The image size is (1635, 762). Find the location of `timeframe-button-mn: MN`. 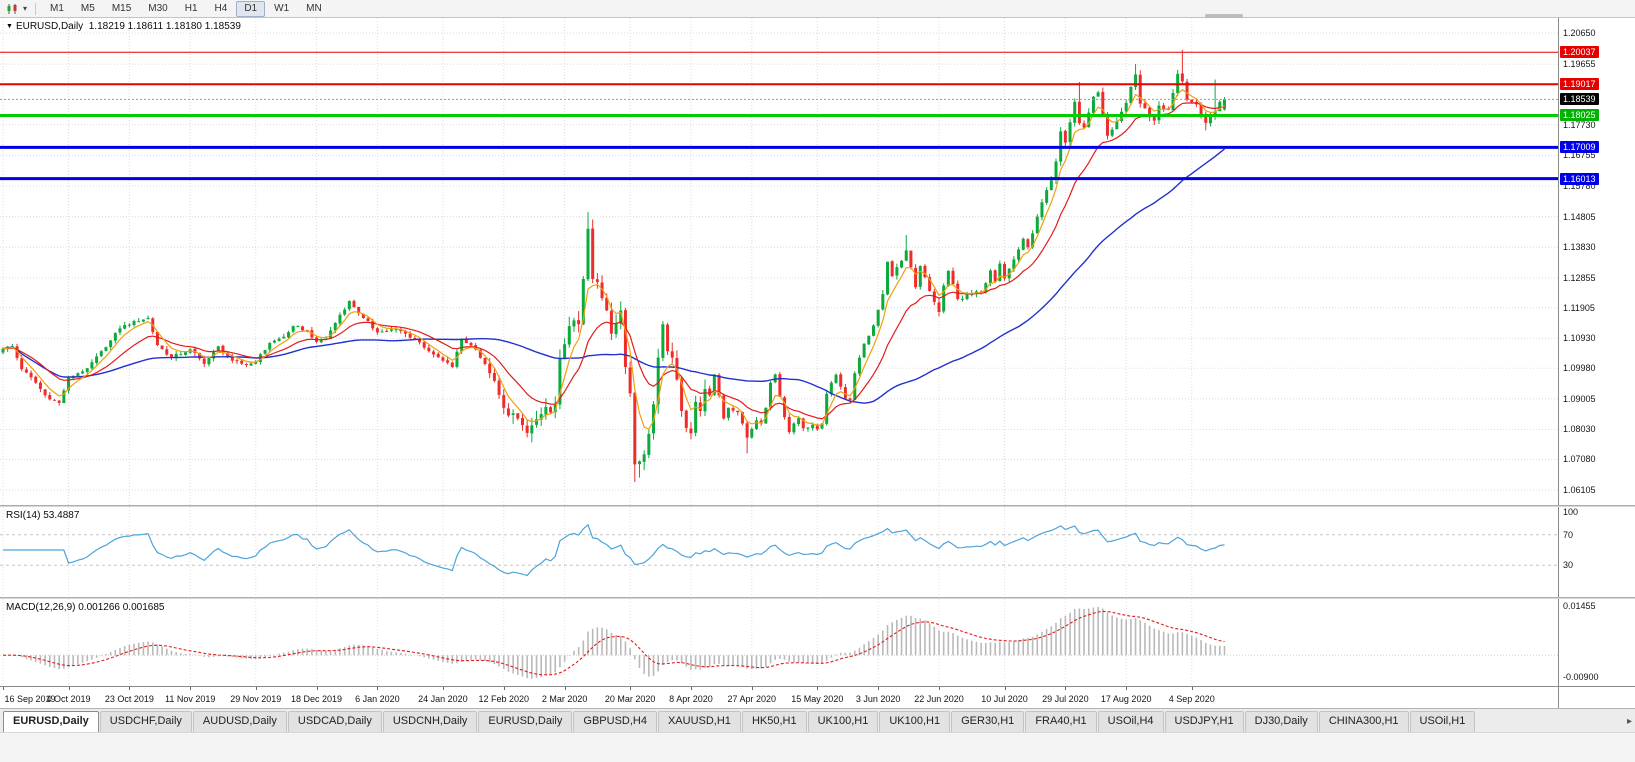

timeframe-button-mn: MN is located at coordinates (314, 8).